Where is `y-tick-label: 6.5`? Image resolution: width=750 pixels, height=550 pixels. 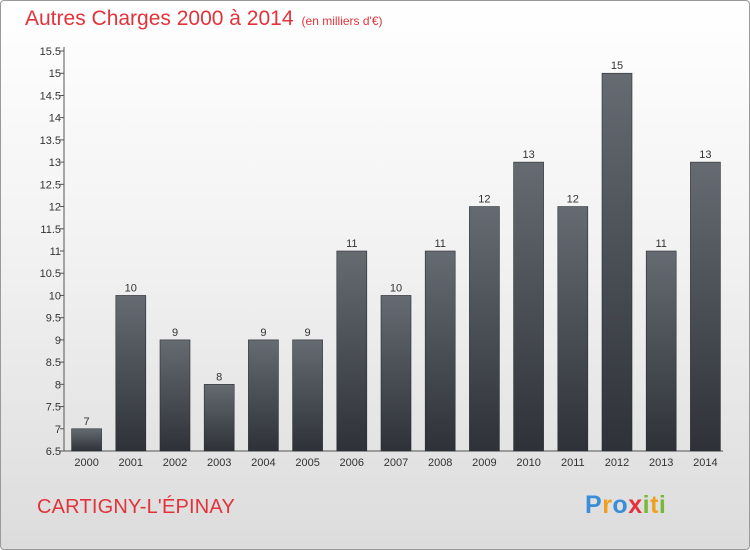
y-tick-label: 6.5 is located at coordinates (53, 452).